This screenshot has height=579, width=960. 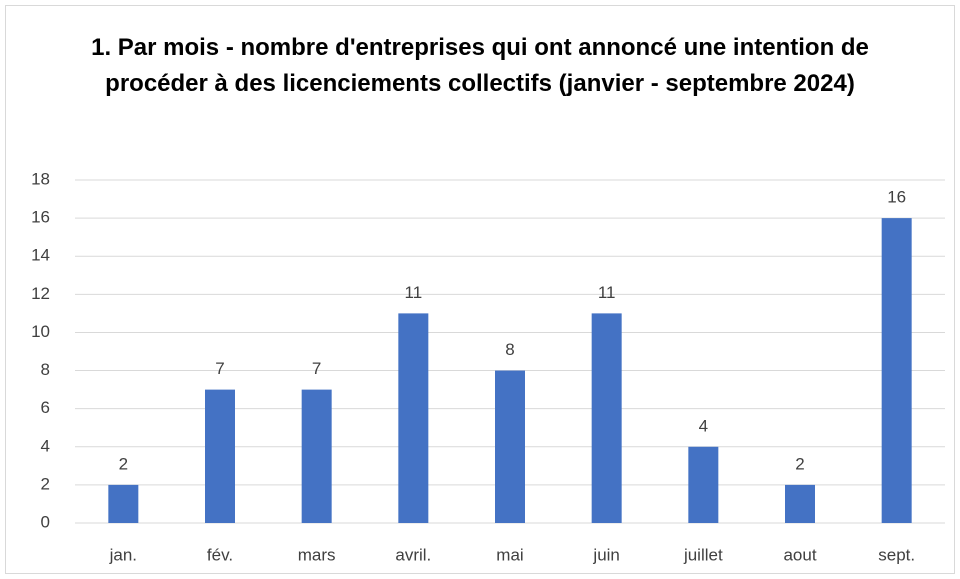 What do you see at coordinates (509, 554) in the screenshot?
I see `x-tick-label: mai` at bounding box center [509, 554].